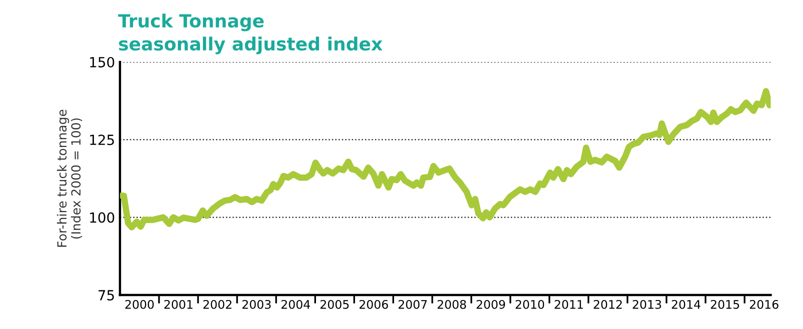  I want to click on y-axis-title: For-hire truck tonnage (Index 2000 = 100), so click(69, 178).